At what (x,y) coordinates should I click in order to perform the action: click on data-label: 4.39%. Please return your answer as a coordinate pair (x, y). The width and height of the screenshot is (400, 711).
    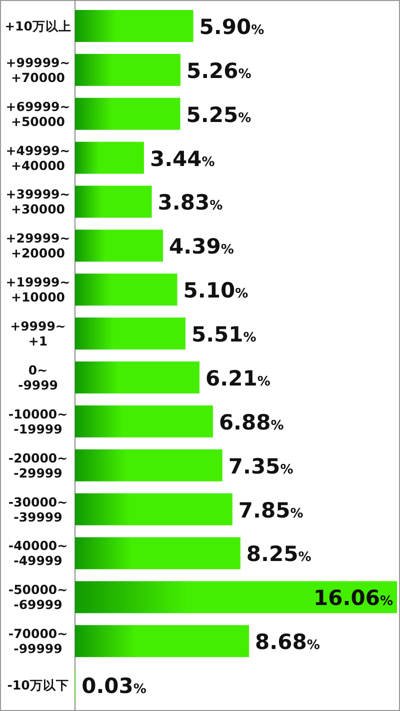
    Looking at the image, I should click on (201, 246).